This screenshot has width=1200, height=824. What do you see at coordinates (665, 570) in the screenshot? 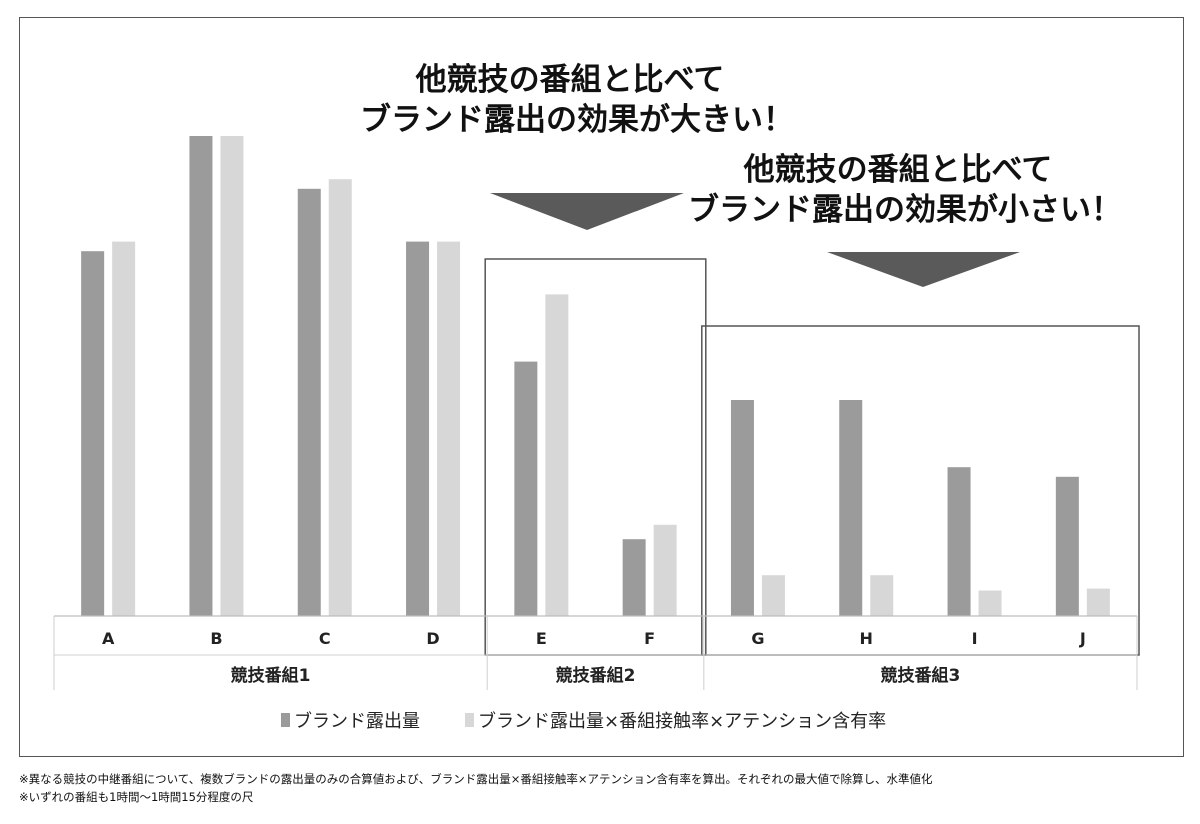
I see `bar-f-series2` at bounding box center [665, 570].